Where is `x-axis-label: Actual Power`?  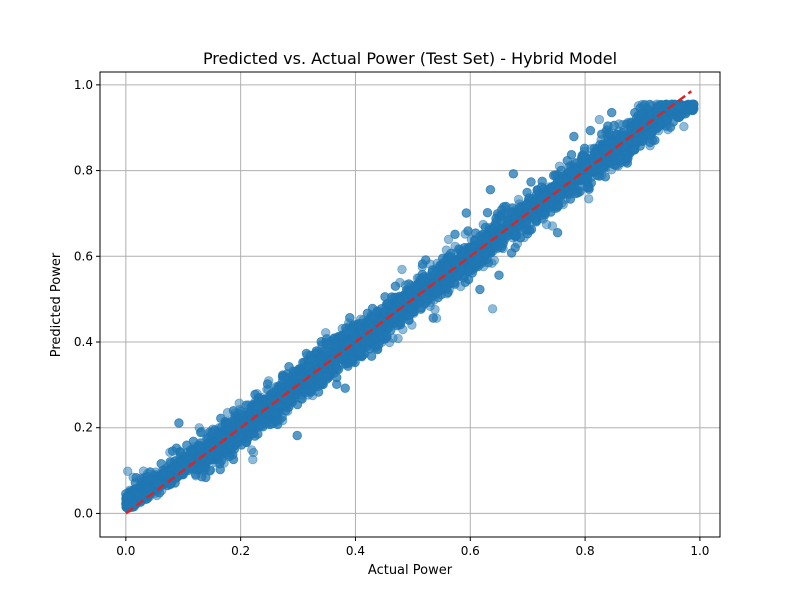
x-axis-label: Actual Power is located at coordinates (410, 570).